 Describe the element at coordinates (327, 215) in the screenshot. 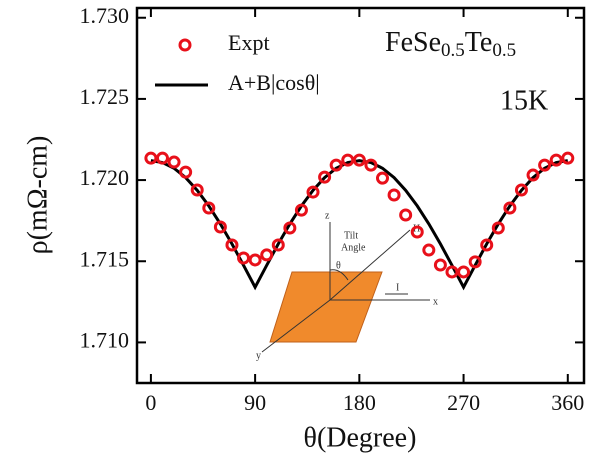

I see `inset-label: z` at that location.